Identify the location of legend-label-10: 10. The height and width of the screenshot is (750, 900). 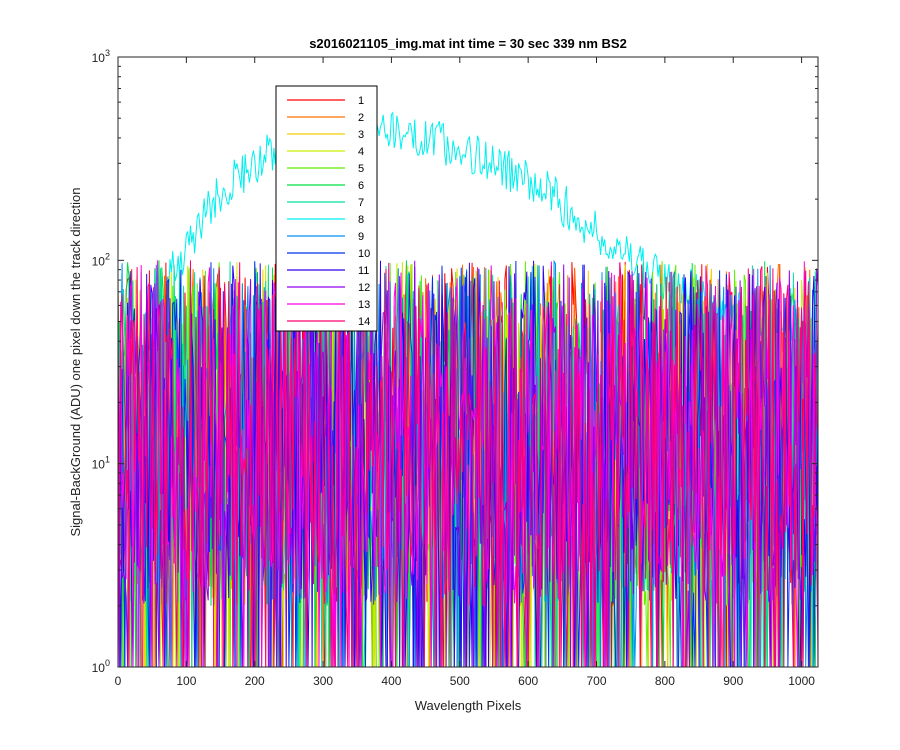
(364, 254).